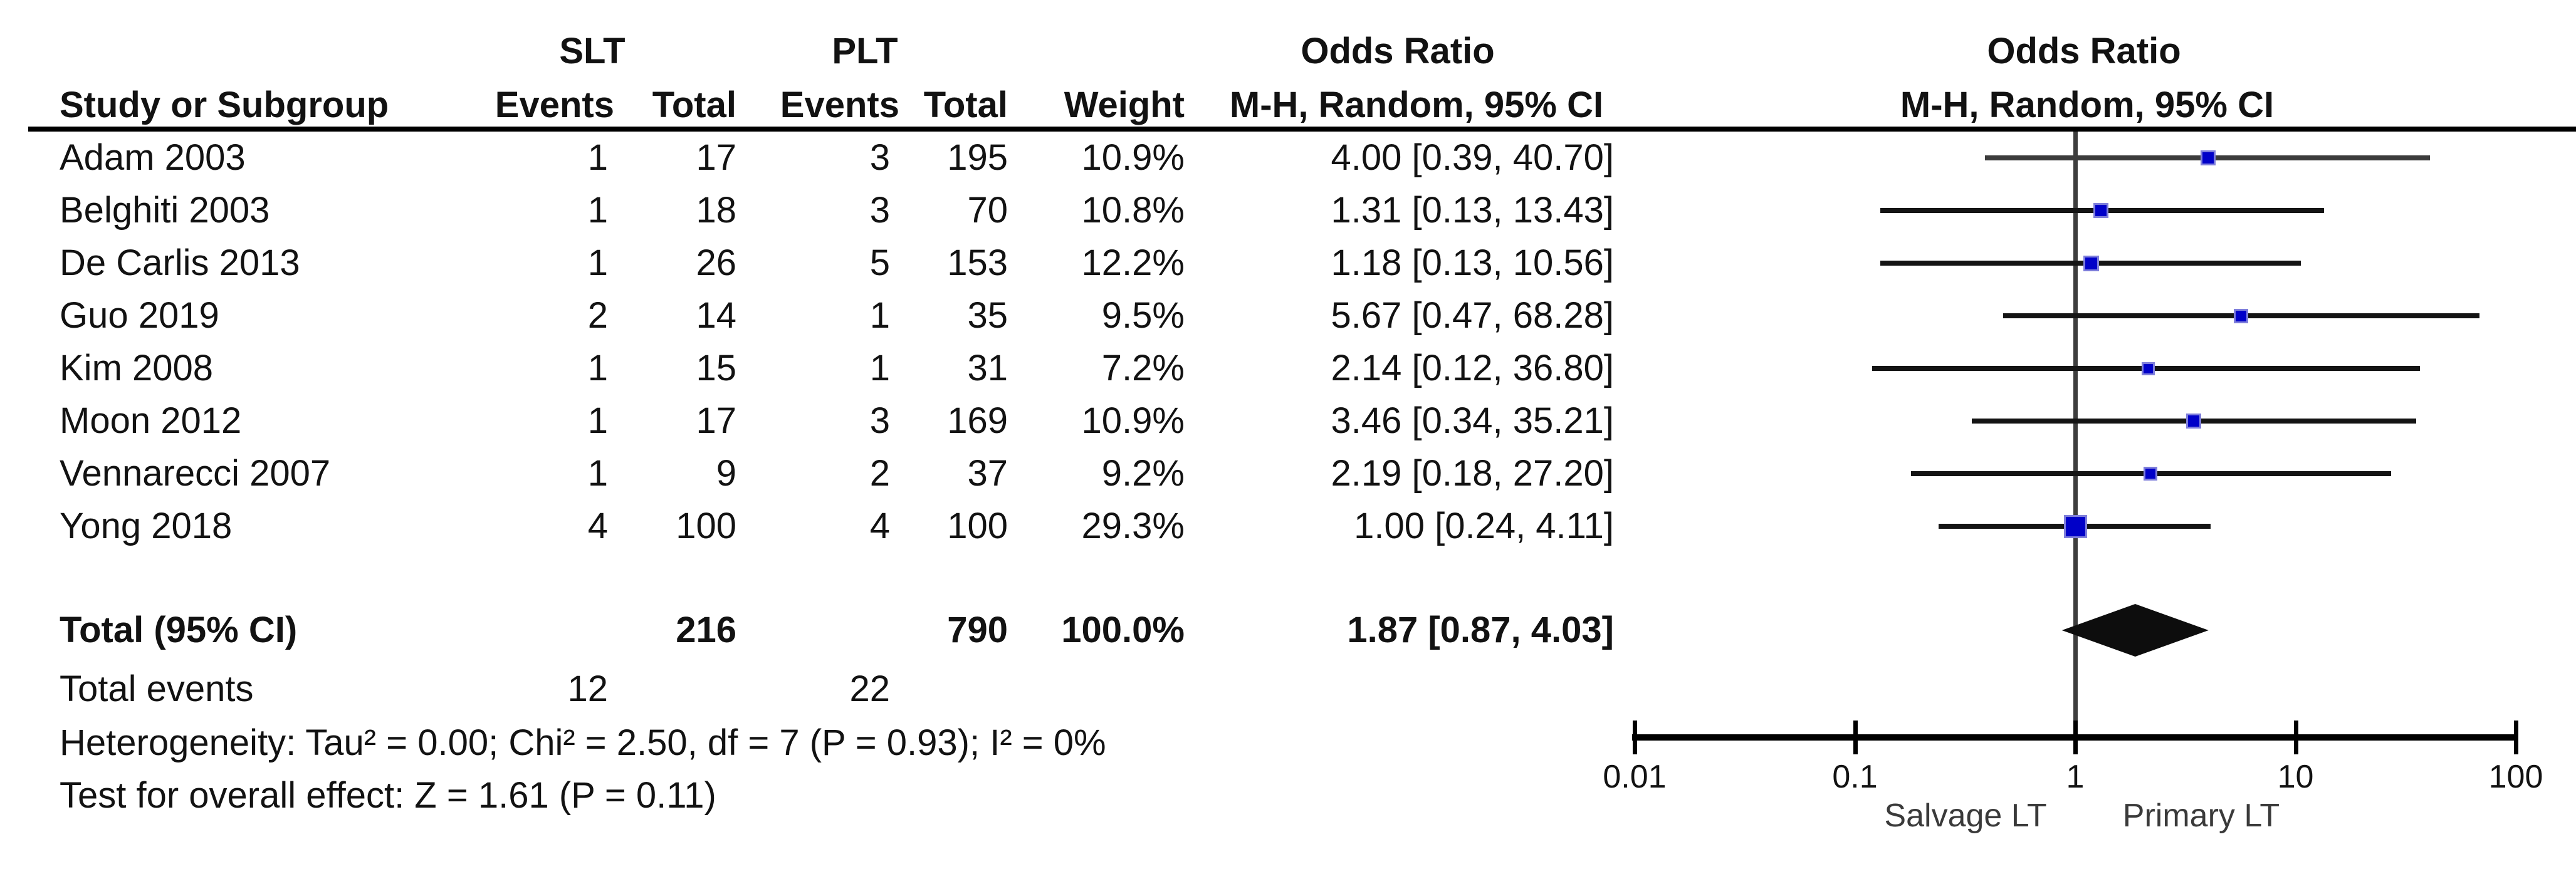  I want to click on axis-tick-label: 100, so click(2515, 777).